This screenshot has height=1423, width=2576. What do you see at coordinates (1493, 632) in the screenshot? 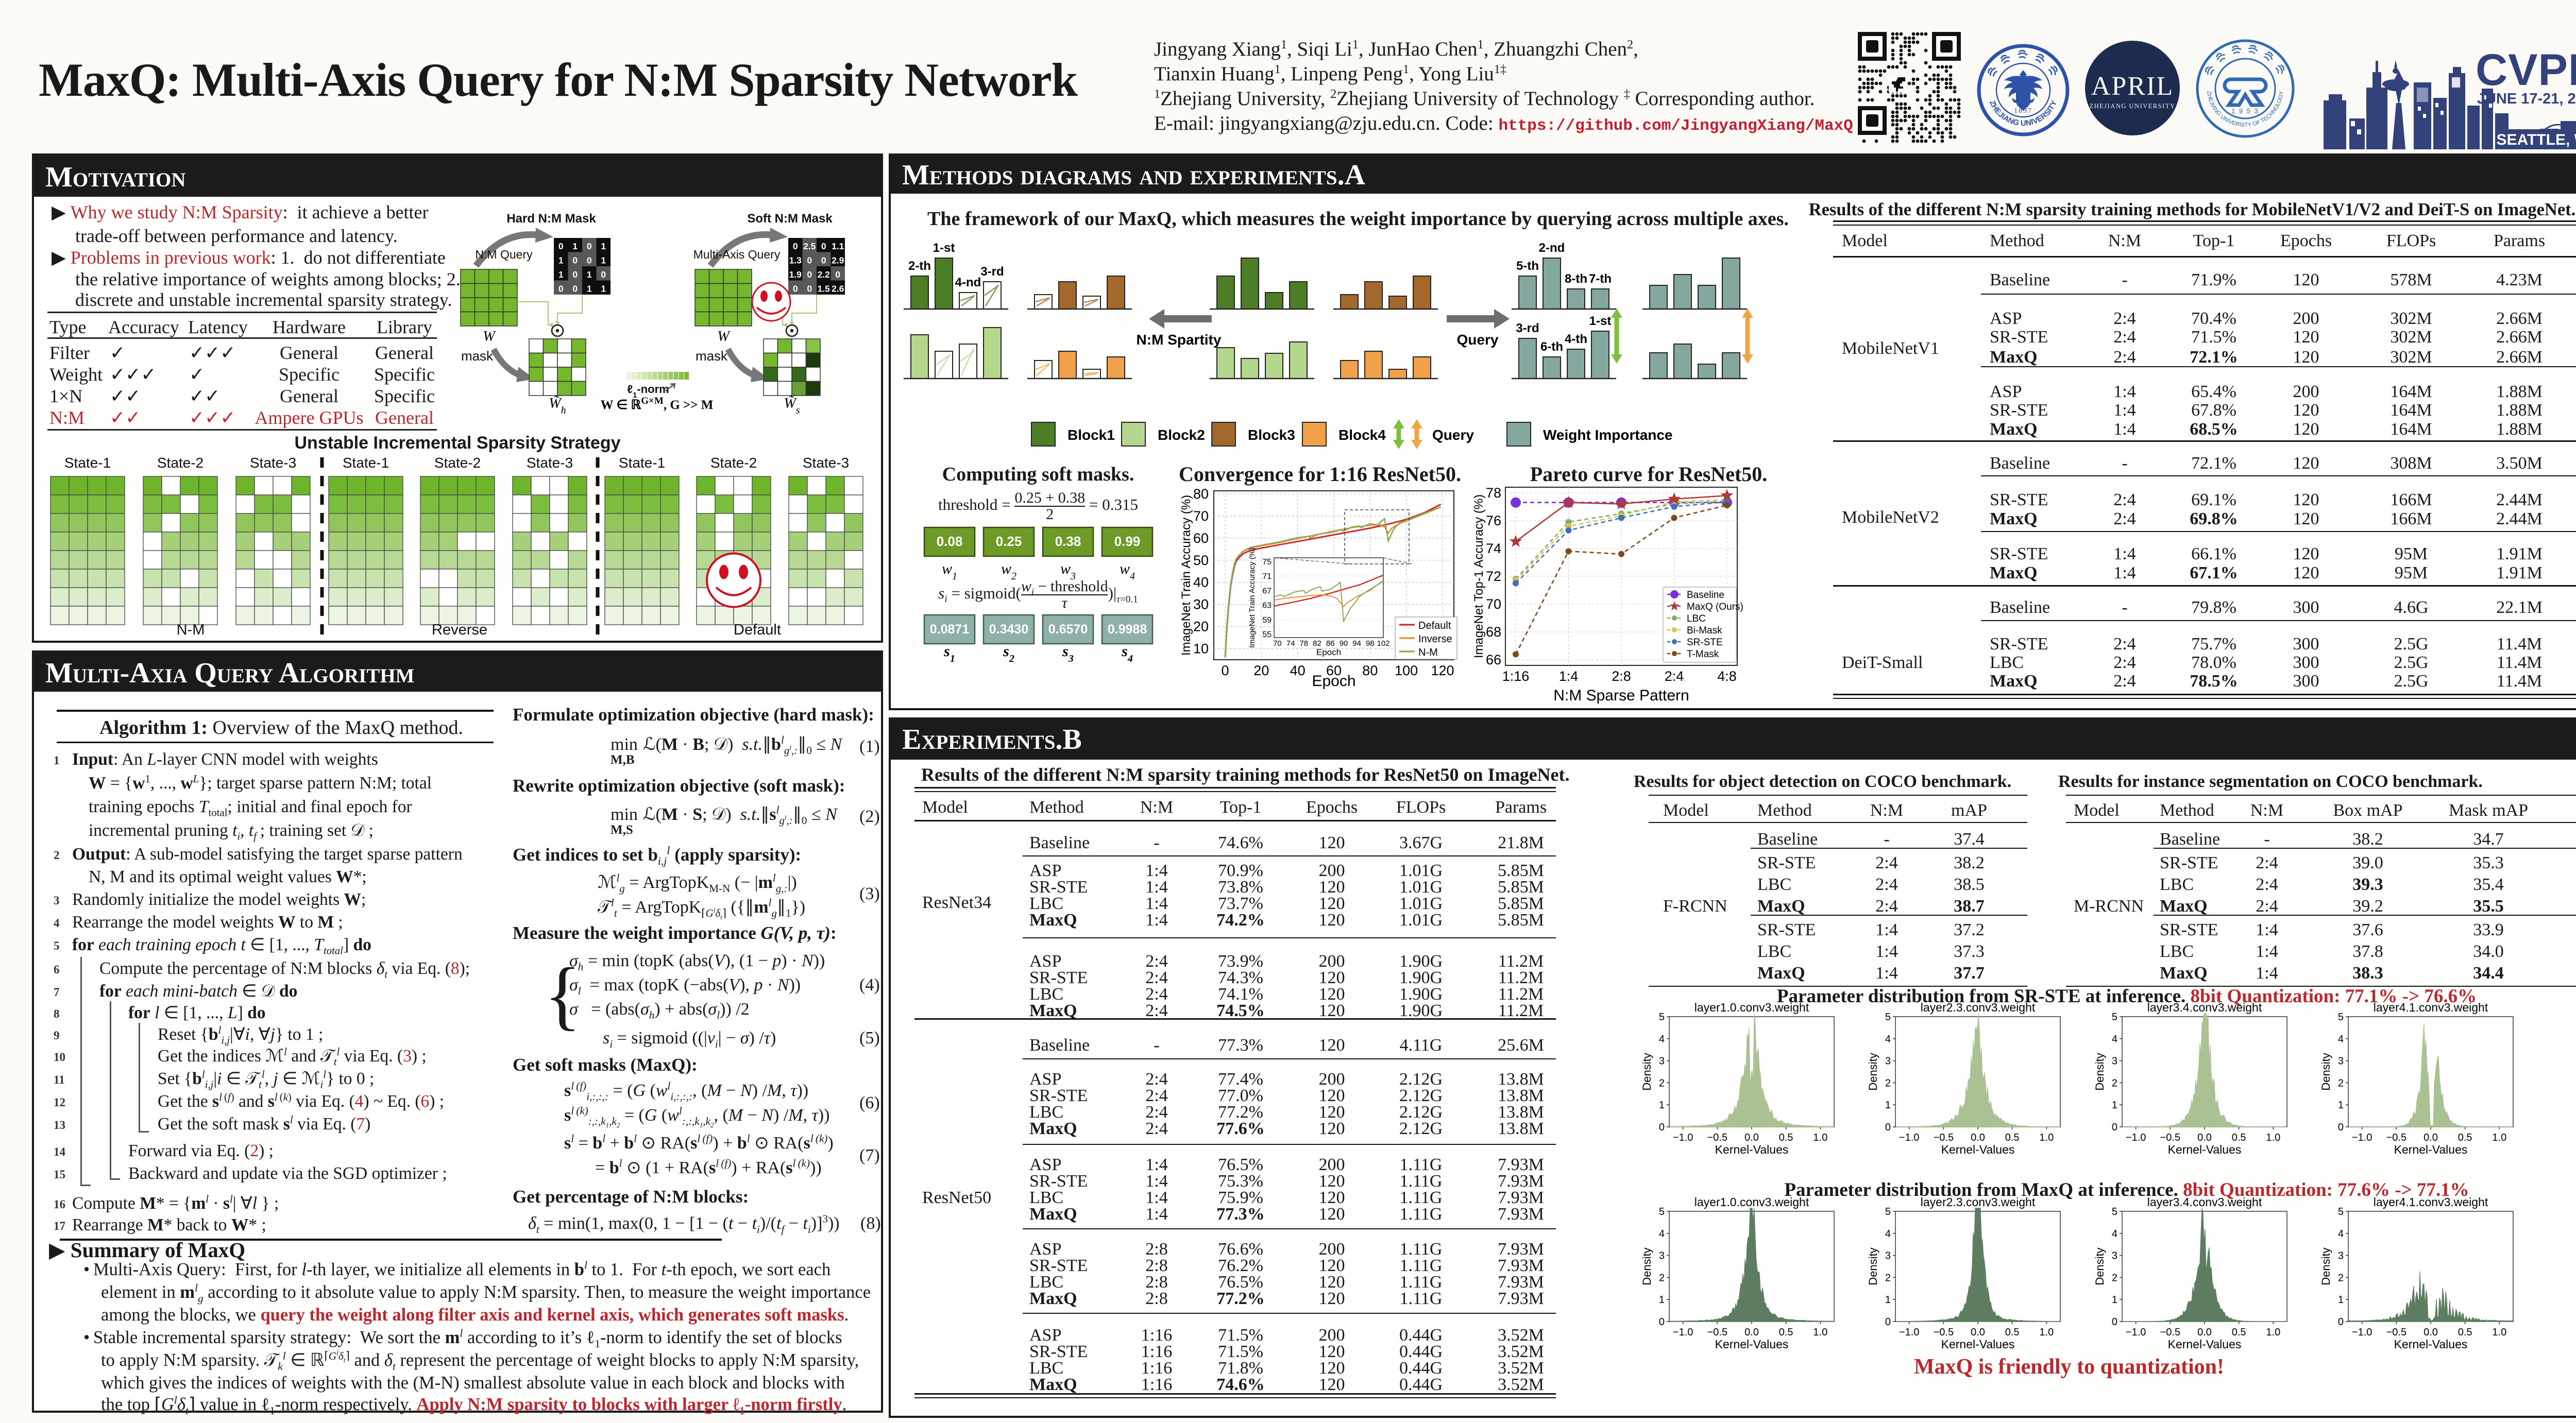
I see `svg-text: 68` at bounding box center [1493, 632].